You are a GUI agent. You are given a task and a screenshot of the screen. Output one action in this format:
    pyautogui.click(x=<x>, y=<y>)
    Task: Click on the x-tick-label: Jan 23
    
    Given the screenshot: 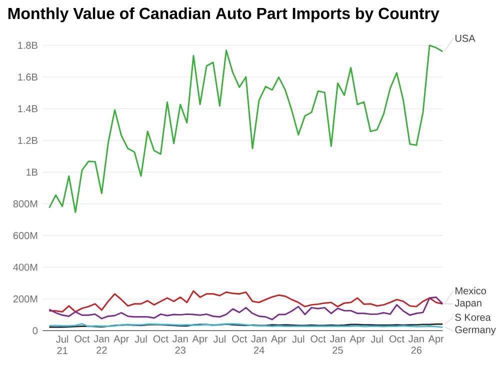 What is the action you would take?
    pyautogui.click(x=180, y=344)
    